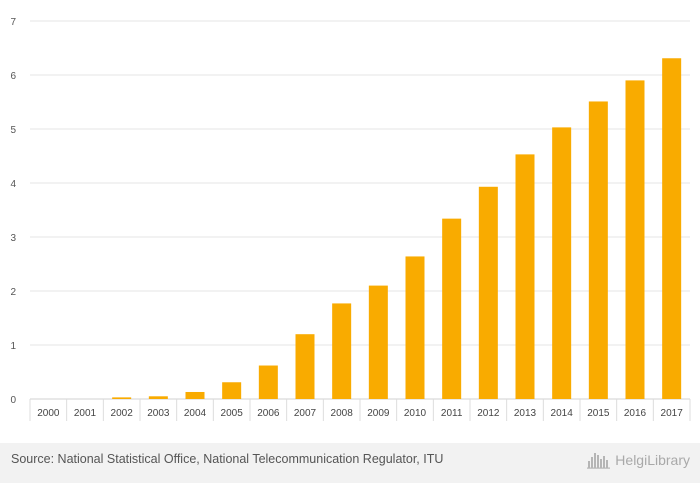 This screenshot has width=700, height=483. Describe the element at coordinates (122, 413) in the screenshot. I see `x-tick-label: 2002` at that location.